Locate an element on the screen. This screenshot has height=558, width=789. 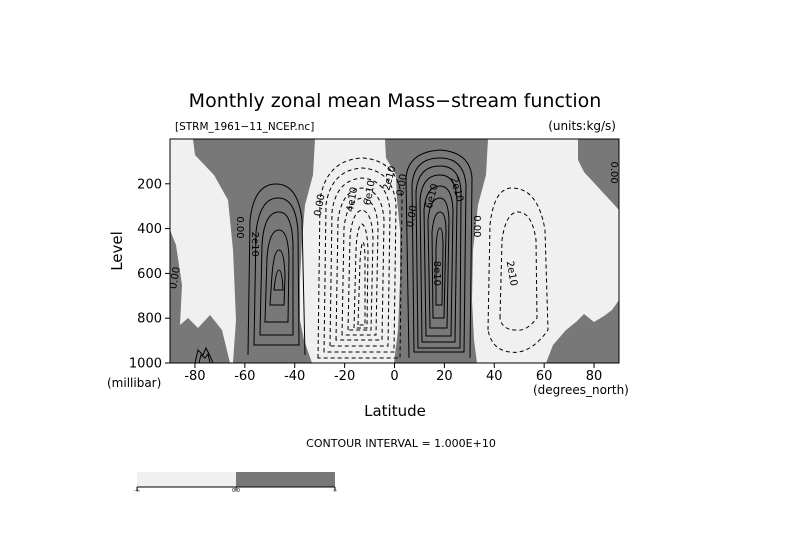
positive-region-south is located at coordinates (254, 251).